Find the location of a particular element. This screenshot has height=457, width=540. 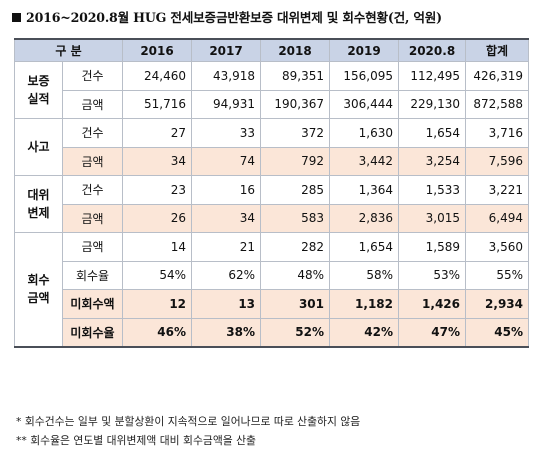

total-cell: 6,494 is located at coordinates (497, 218).